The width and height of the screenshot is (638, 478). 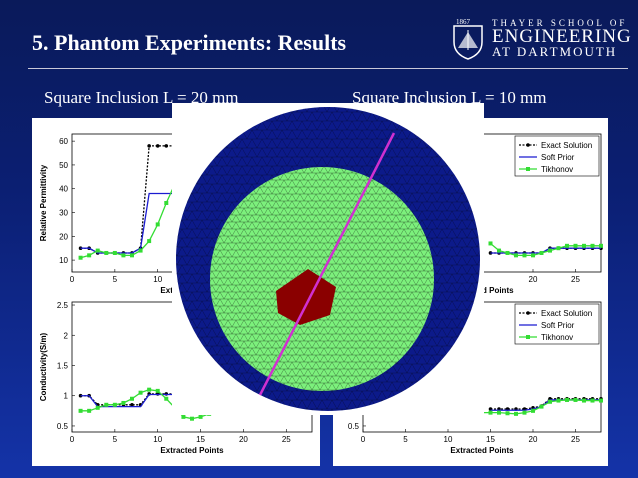 What do you see at coordinates (66, 335) in the screenshot?
I see `y-tick-label: 2` at bounding box center [66, 335].